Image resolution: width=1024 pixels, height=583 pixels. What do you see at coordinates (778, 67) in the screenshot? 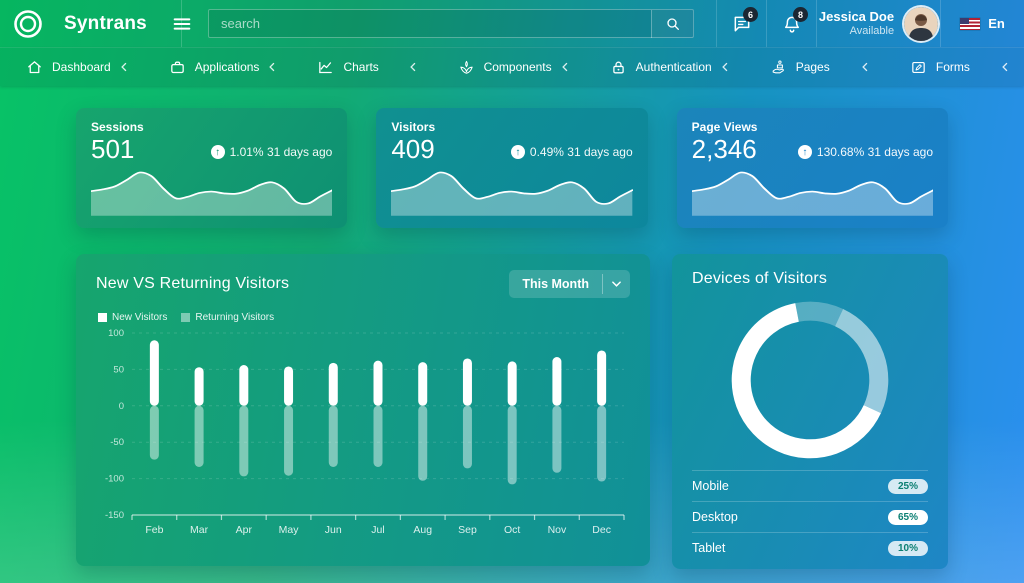
I see `hand-page-icon` at bounding box center [778, 67].